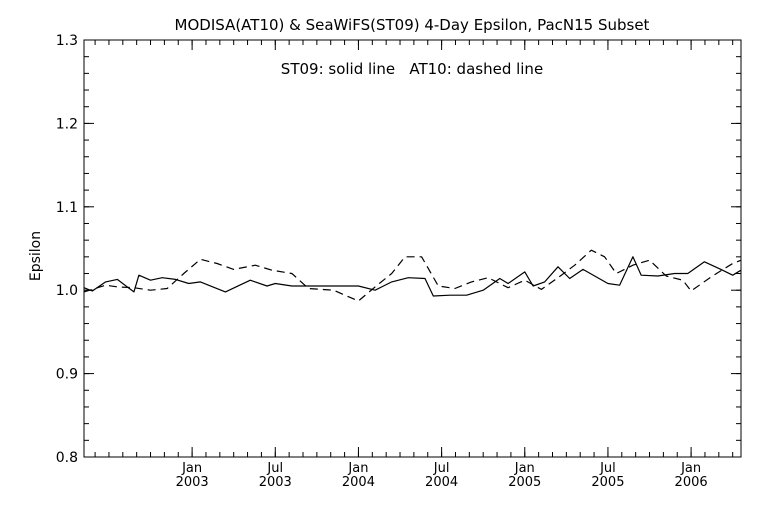  I want to click on y-tick-label: 1.0, so click(67, 291).